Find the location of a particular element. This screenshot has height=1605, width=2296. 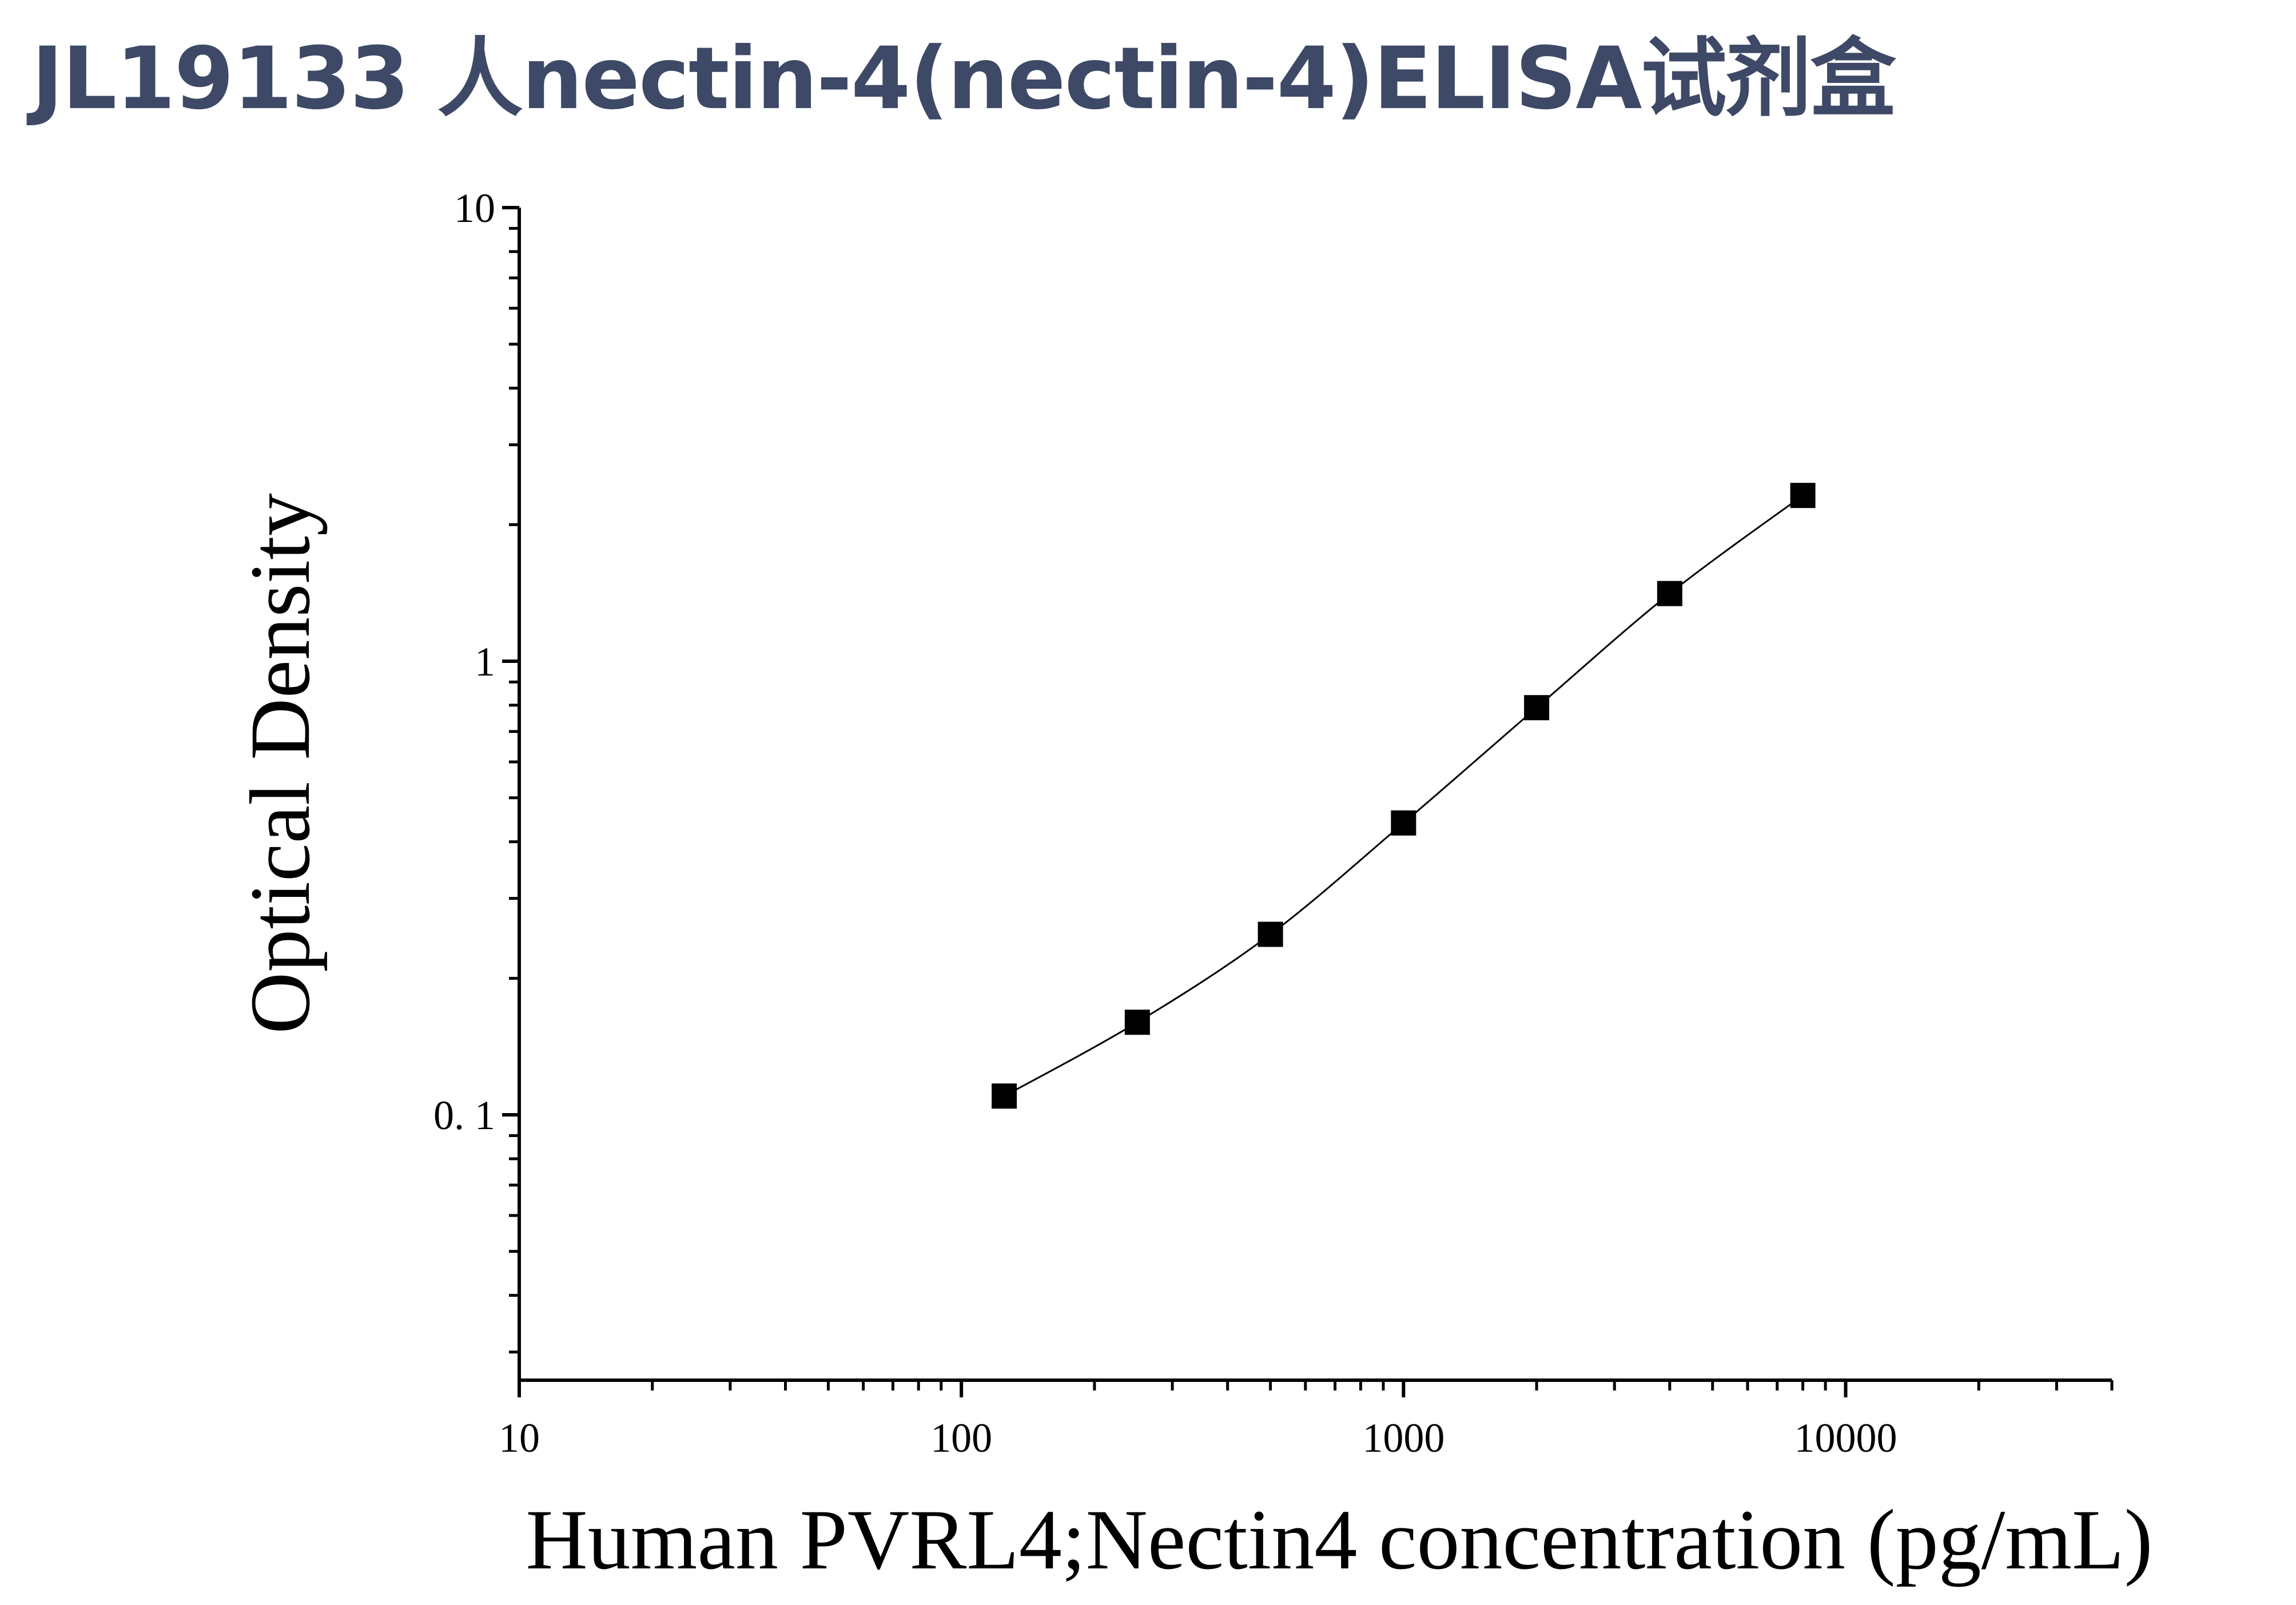

data-points is located at coordinates (1404, 796).